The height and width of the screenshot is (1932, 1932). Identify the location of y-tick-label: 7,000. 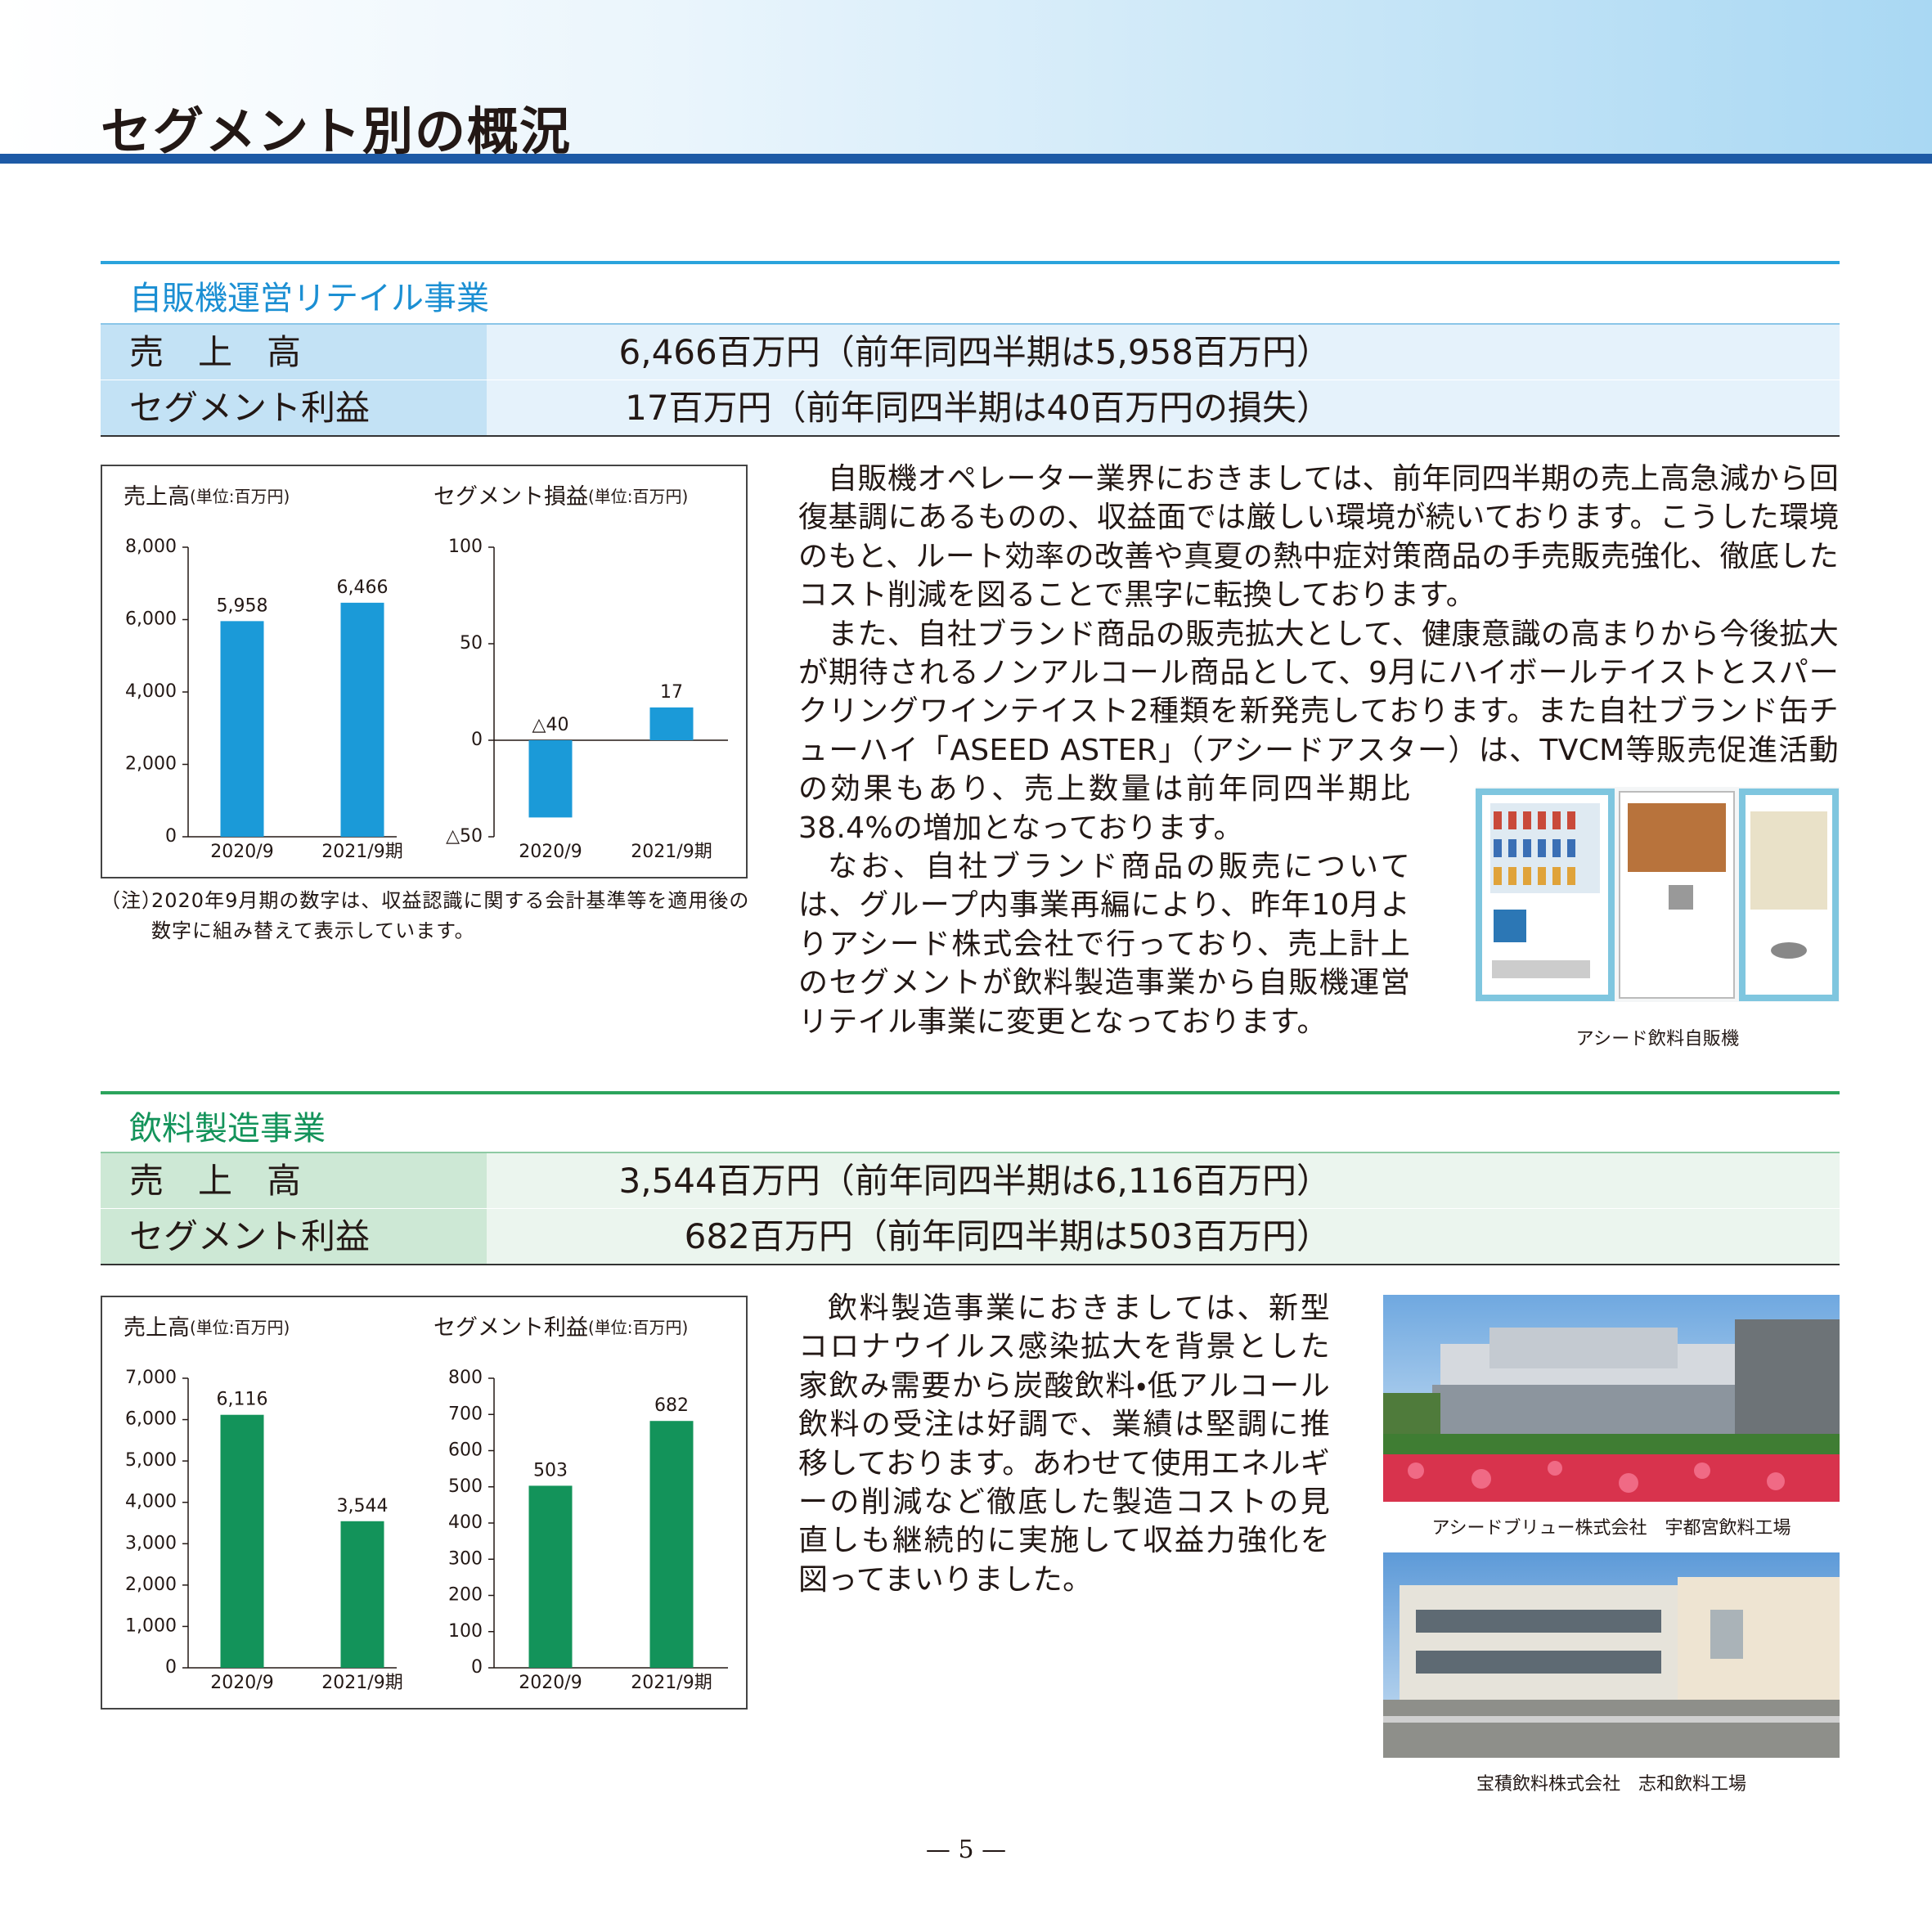
(151, 1378).